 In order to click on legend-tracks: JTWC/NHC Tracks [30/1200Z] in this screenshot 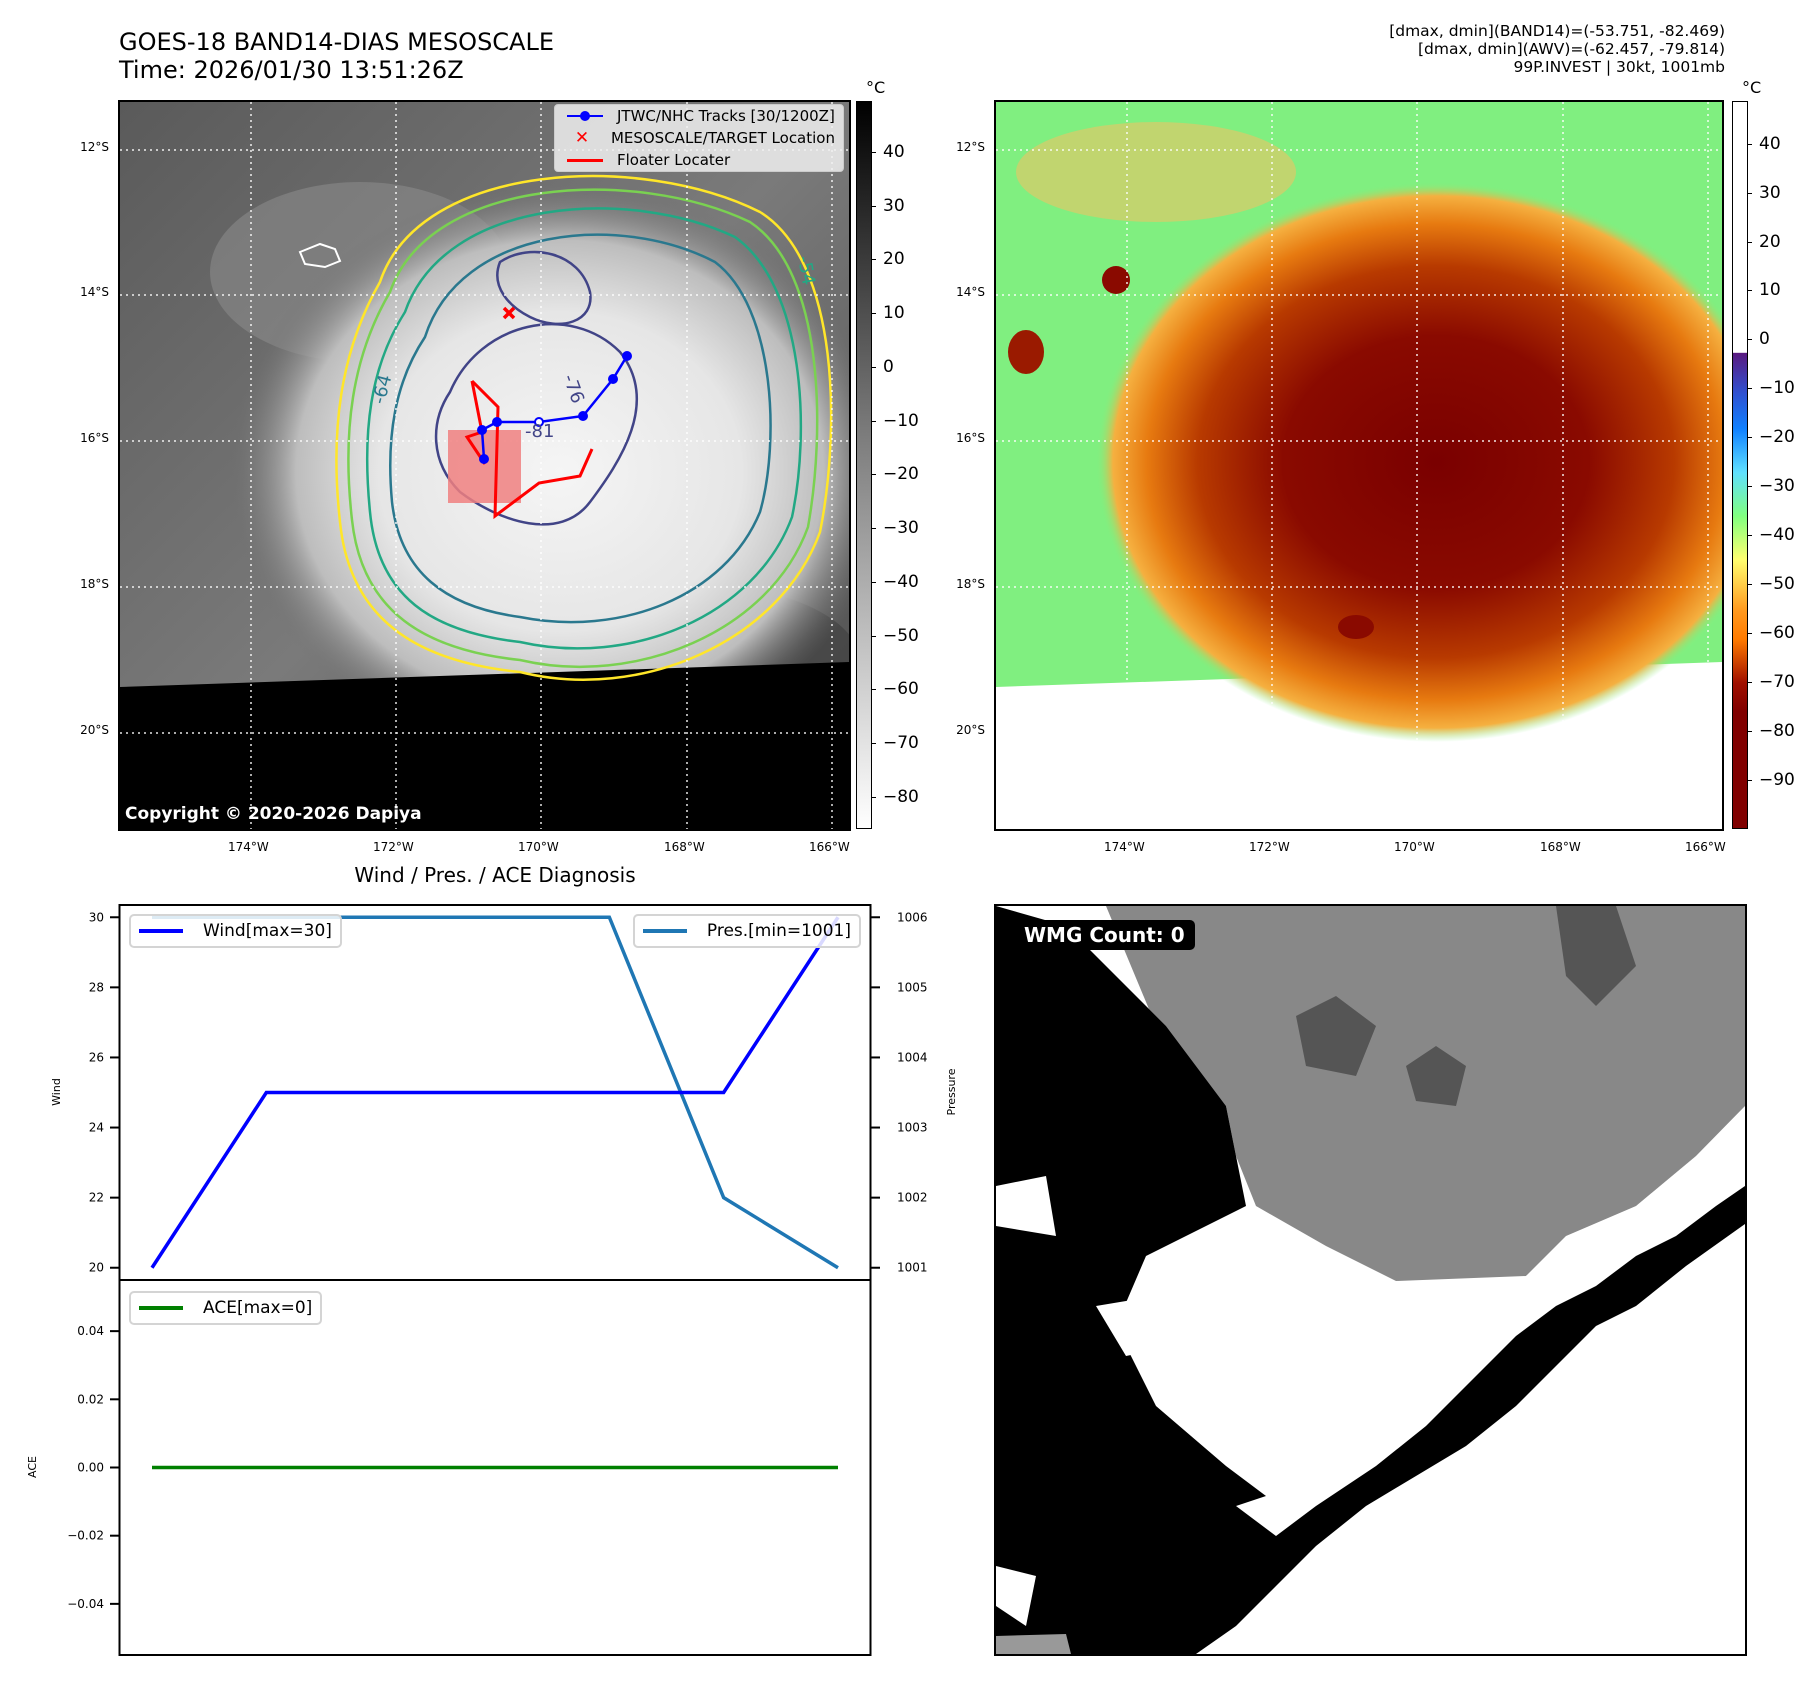, I will do `click(699, 116)`.